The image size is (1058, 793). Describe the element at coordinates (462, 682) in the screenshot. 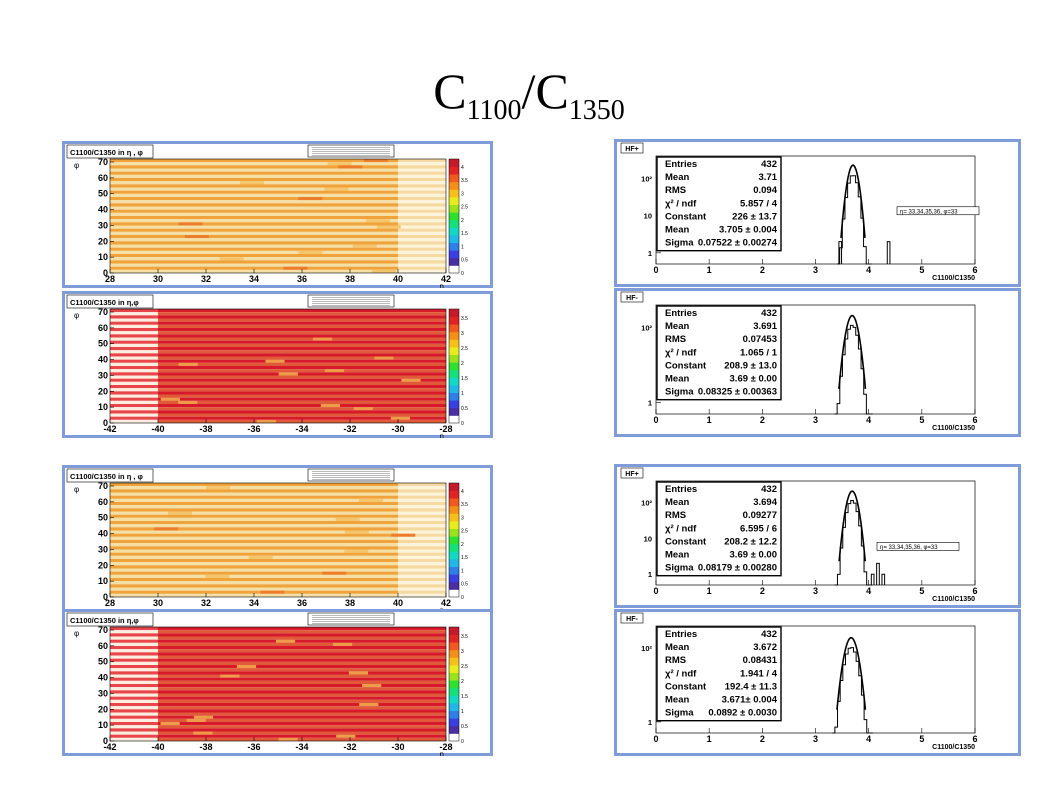

I see `heatmap-palette-label: 2` at that location.